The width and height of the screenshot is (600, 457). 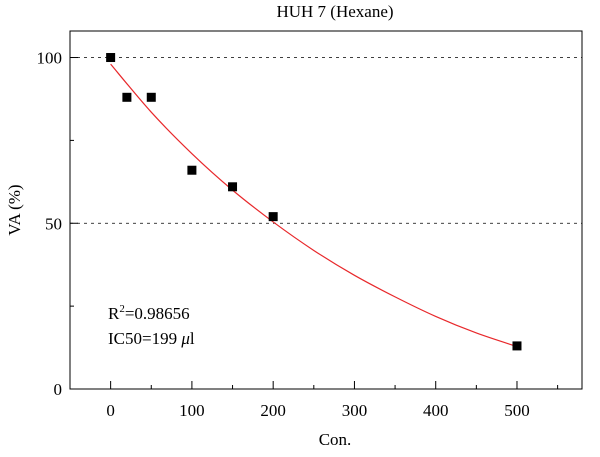 What do you see at coordinates (192, 410) in the screenshot?
I see `x-tick-label-100: 100` at bounding box center [192, 410].